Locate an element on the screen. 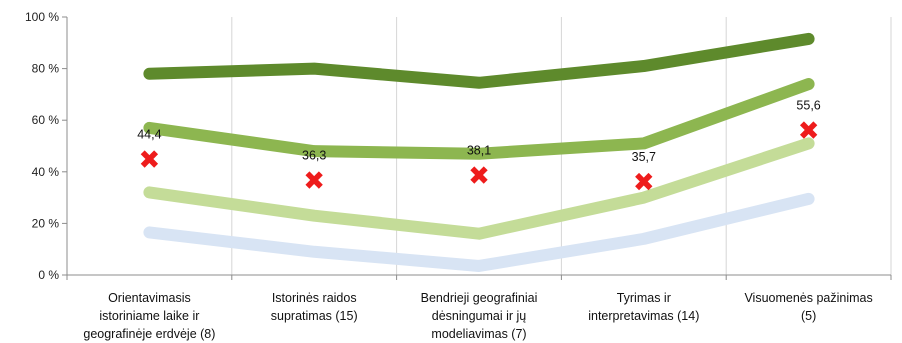 This screenshot has width=902, height=343. labels: 44,4 36,3 38,1 35,7 55,6 is located at coordinates (479, 131).